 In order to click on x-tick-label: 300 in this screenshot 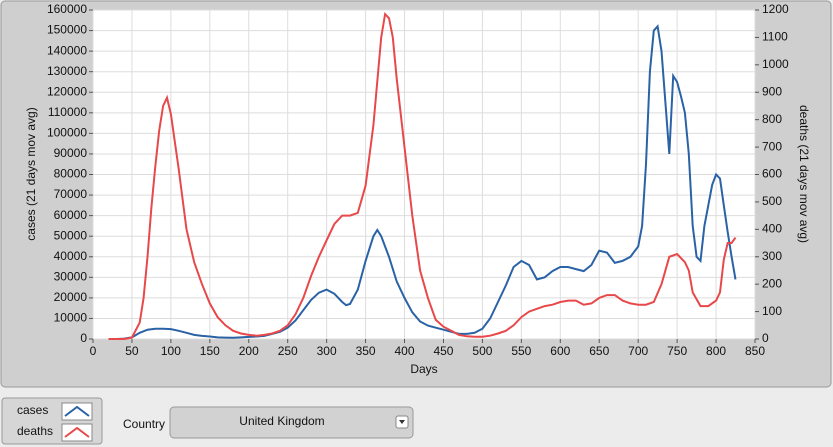, I will do `click(327, 351)`.